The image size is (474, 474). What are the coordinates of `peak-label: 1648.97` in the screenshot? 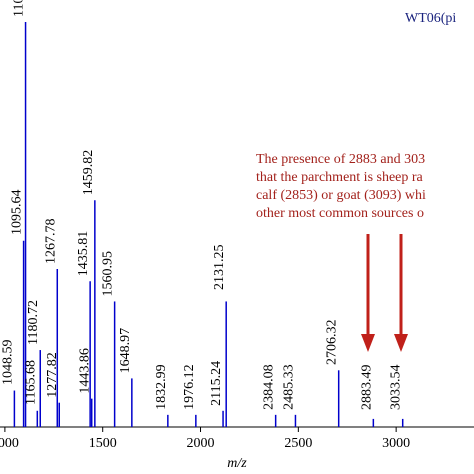 It's located at (125, 351).